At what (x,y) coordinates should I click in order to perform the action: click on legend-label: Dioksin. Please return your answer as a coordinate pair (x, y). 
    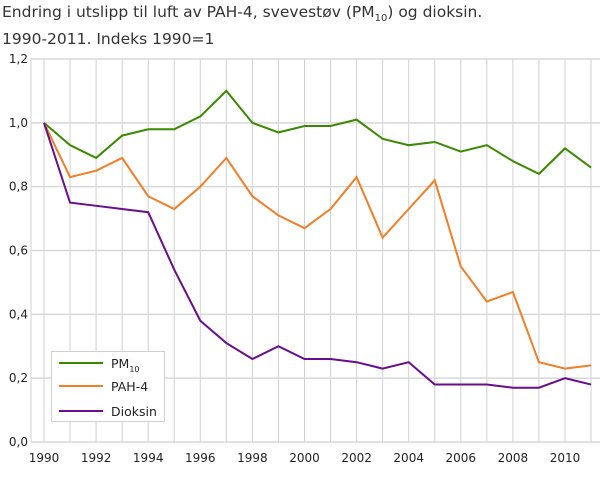
    Looking at the image, I should click on (134, 411).